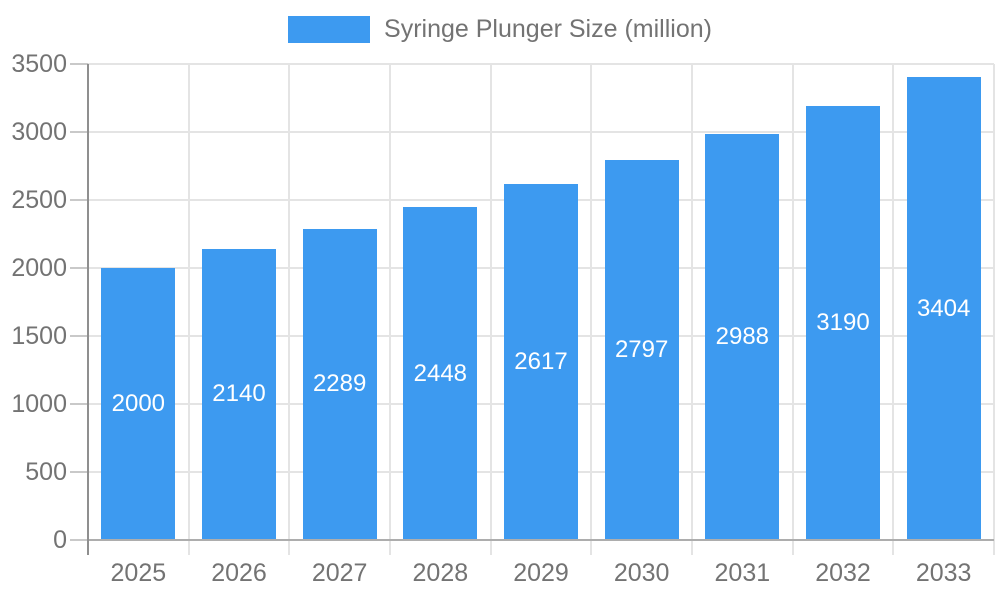 Image resolution: width=1000 pixels, height=600 pixels. I want to click on y-axis-label: 1500, so click(39, 336).